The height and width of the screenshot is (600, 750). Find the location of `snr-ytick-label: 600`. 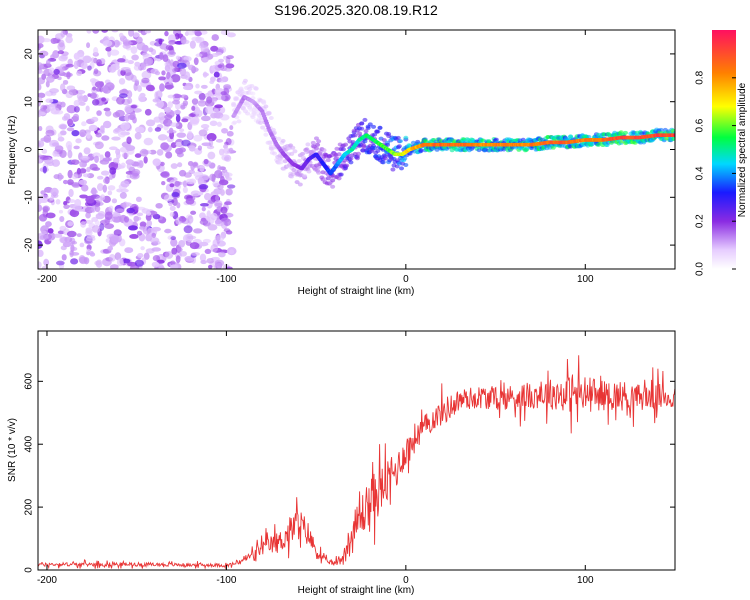

snr-ytick-label: 600 is located at coordinates (29, 381).